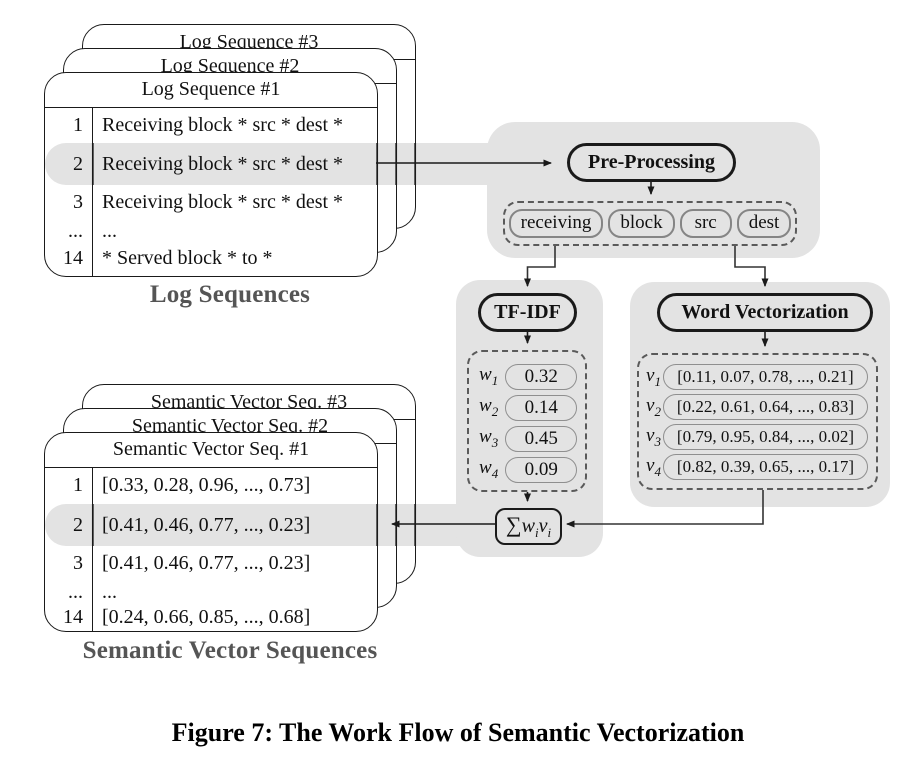 This screenshot has height=772, width=916. What do you see at coordinates (211, 449) in the screenshot?
I see `semantic-vector-card-1-title: Semantic Vector Seq. #1` at bounding box center [211, 449].